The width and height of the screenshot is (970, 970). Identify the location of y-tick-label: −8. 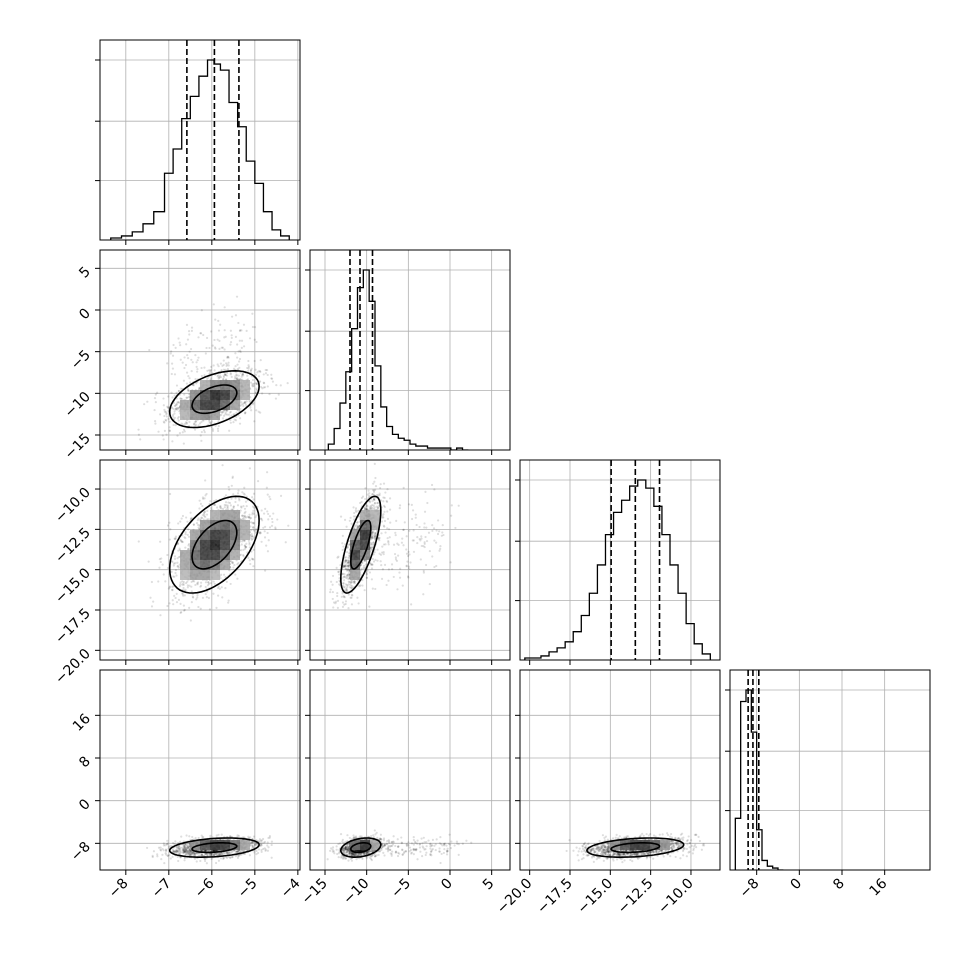
(81, 852).